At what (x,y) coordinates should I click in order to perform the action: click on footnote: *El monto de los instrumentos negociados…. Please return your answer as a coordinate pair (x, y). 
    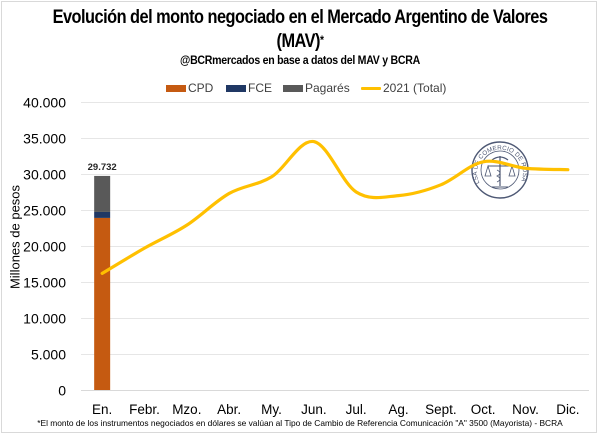
    Looking at the image, I should click on (300, 423).